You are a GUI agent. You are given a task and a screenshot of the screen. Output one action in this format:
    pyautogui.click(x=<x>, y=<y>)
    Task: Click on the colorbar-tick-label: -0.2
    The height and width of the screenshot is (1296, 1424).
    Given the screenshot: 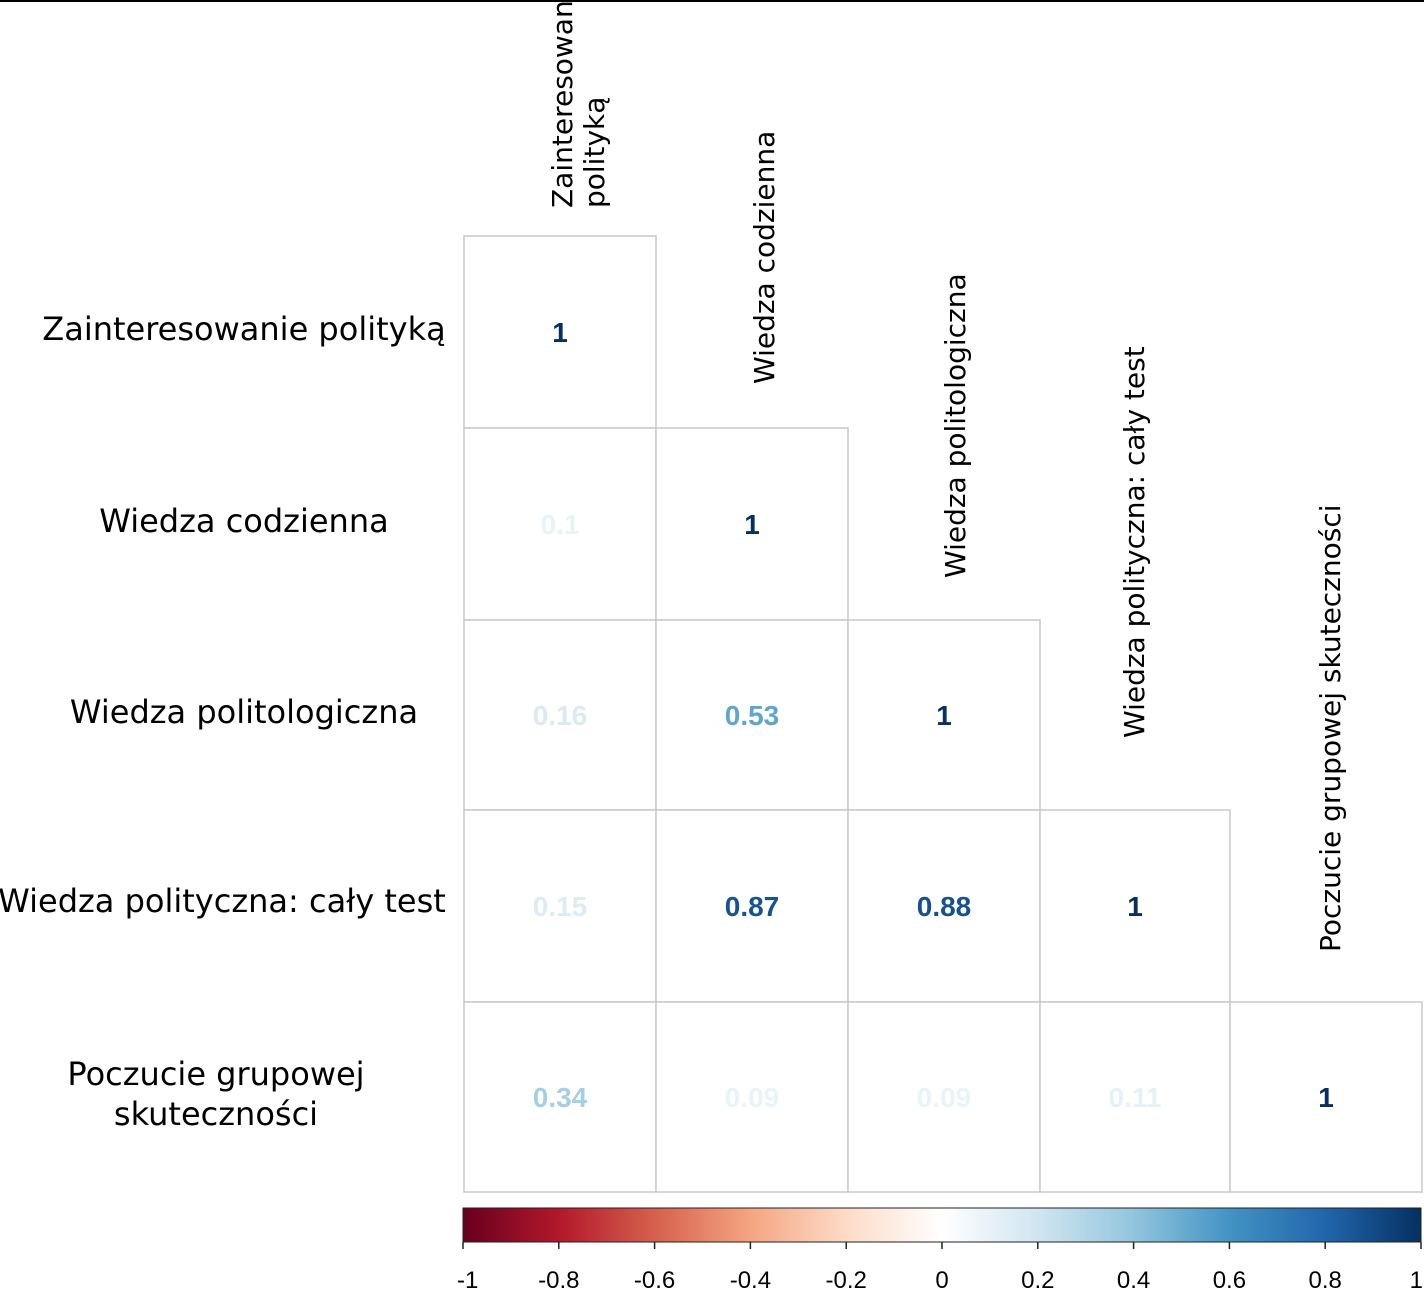 What is the action you would take?
    pyautogui.click(x=846, y=1280)
    